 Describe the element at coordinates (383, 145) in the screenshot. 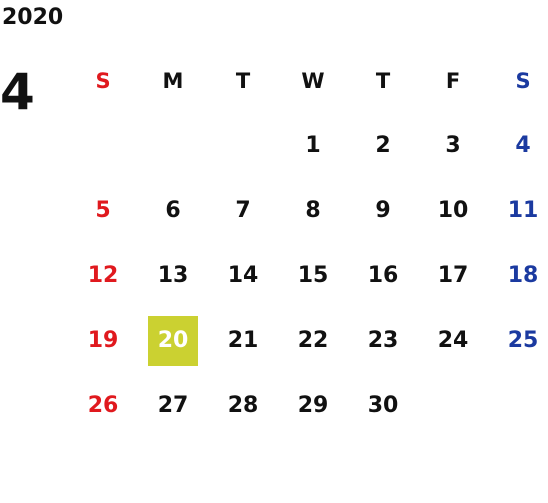

I see `day-cell: 2` at that location.